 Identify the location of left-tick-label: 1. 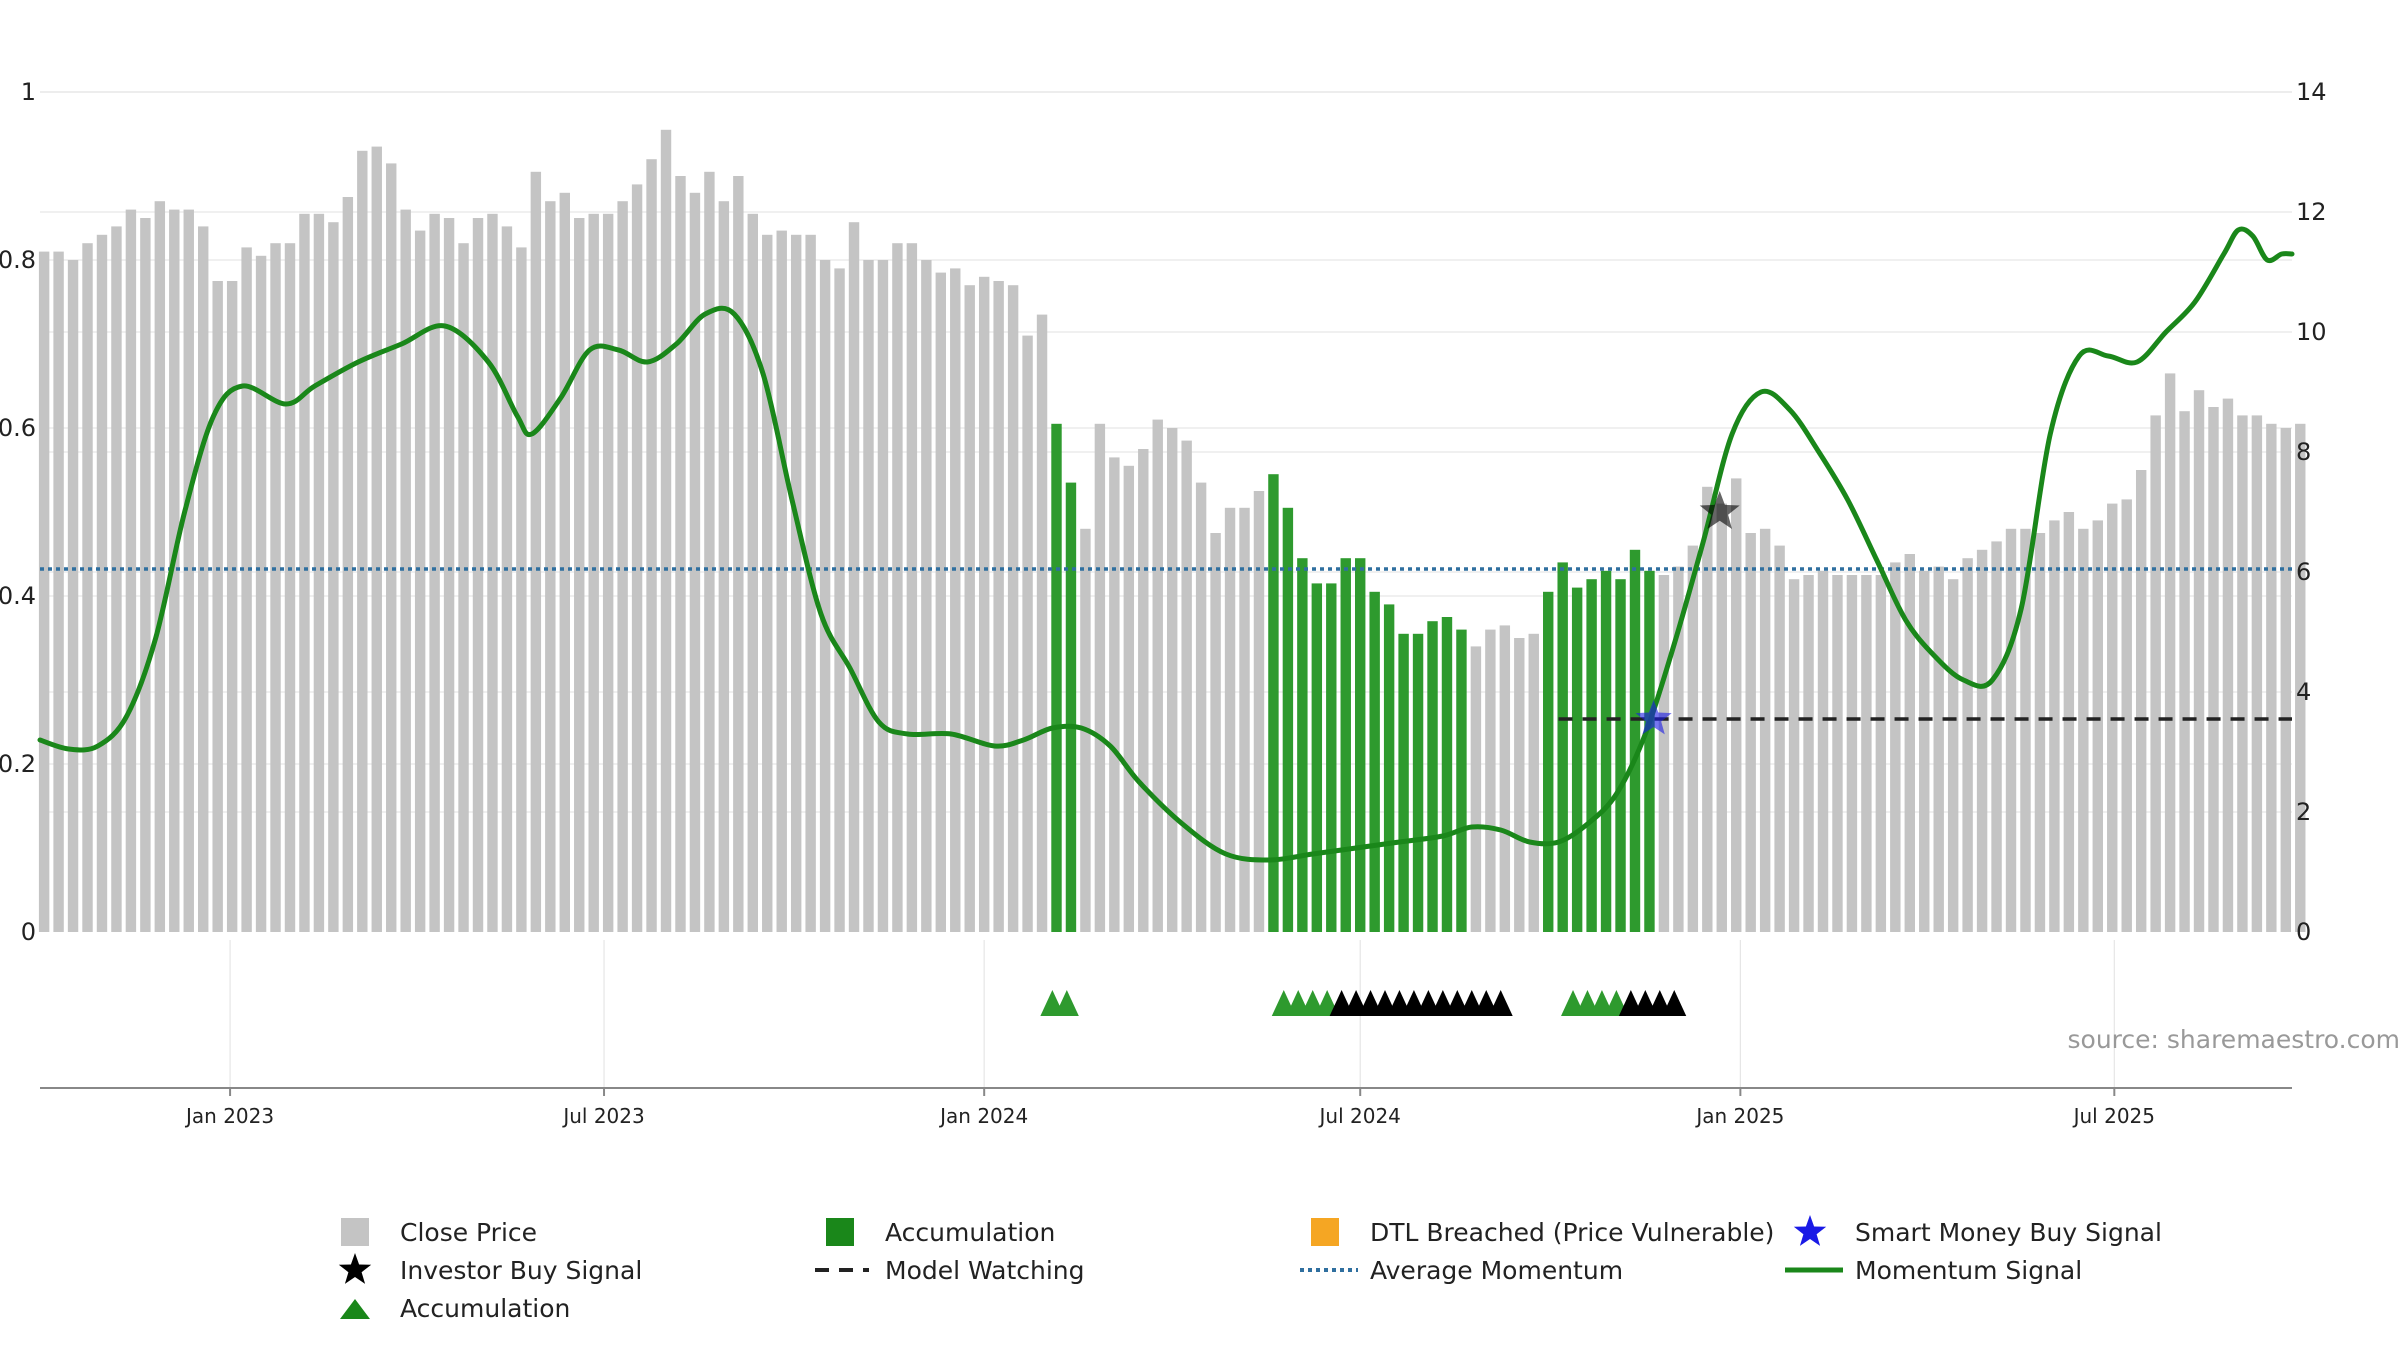
(28, 92).